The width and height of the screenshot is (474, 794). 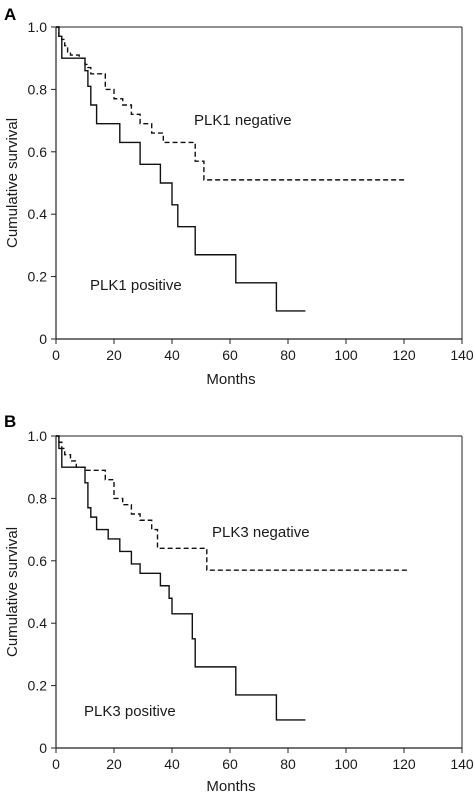 What do you see at coordinates (10, 421) in the screenshot?
I see `panel-label-b: B` at bounding box center [10, 421].